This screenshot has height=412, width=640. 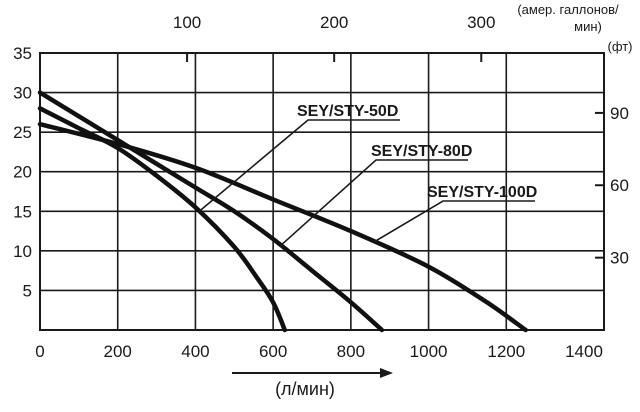 I want to click on x-axis-arrow, so click(x=312, y=373).